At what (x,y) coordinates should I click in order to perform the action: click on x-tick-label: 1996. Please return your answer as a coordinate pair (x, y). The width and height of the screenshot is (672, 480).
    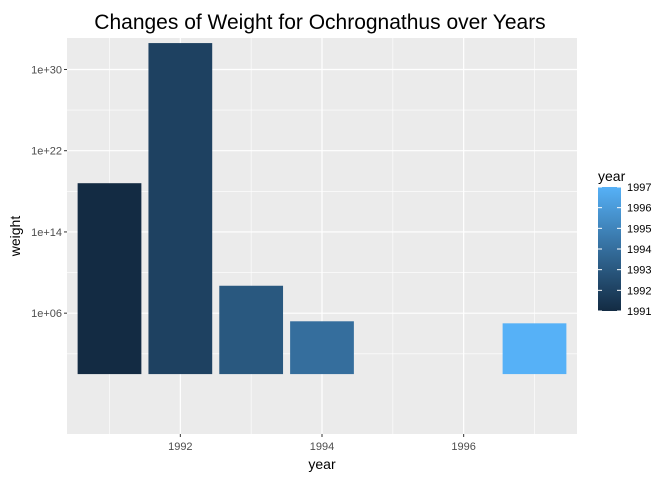
    Looking at the image, I should click on (463, 447).